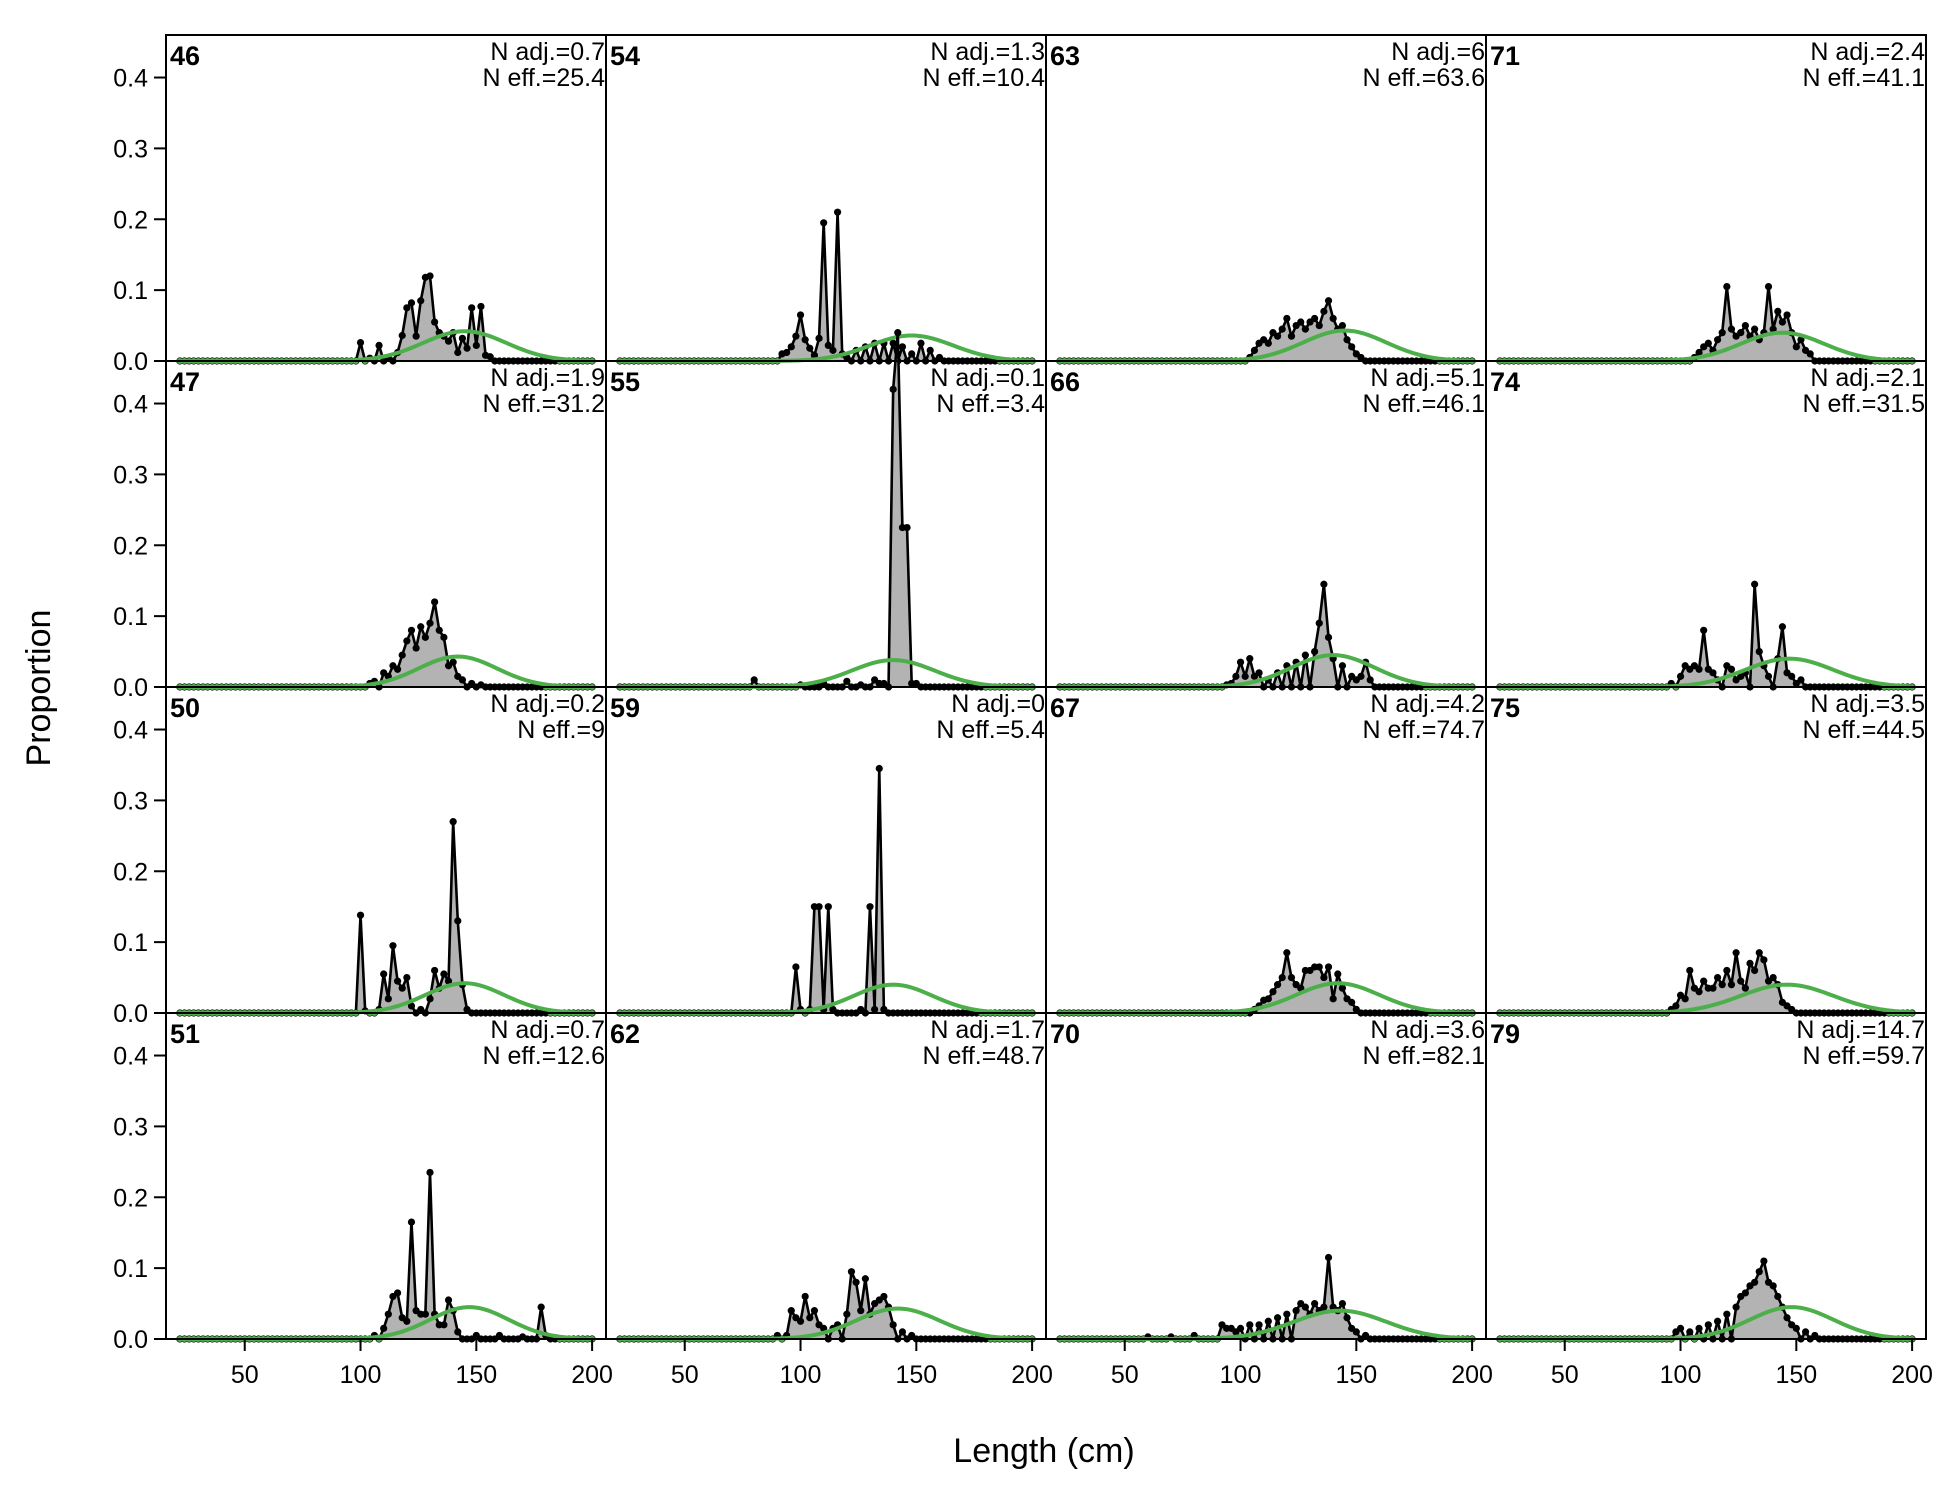  What do you see at coordinates (130, 1014) in the screenshot?
I see `y-tick-label: 0.0` at bounding box center [130, 1014].